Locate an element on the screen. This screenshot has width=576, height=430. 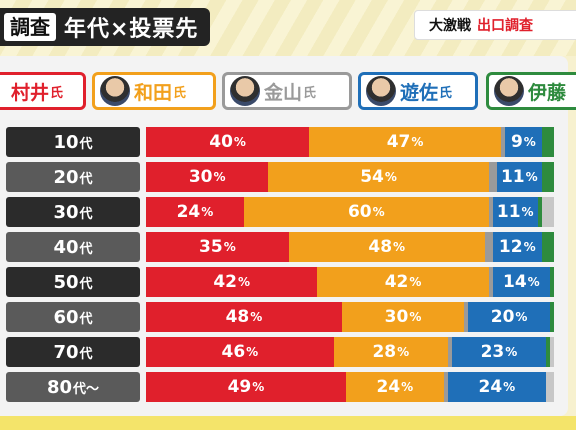
bar-track: 24% 60% 11% is located at coordinates (350, 212).